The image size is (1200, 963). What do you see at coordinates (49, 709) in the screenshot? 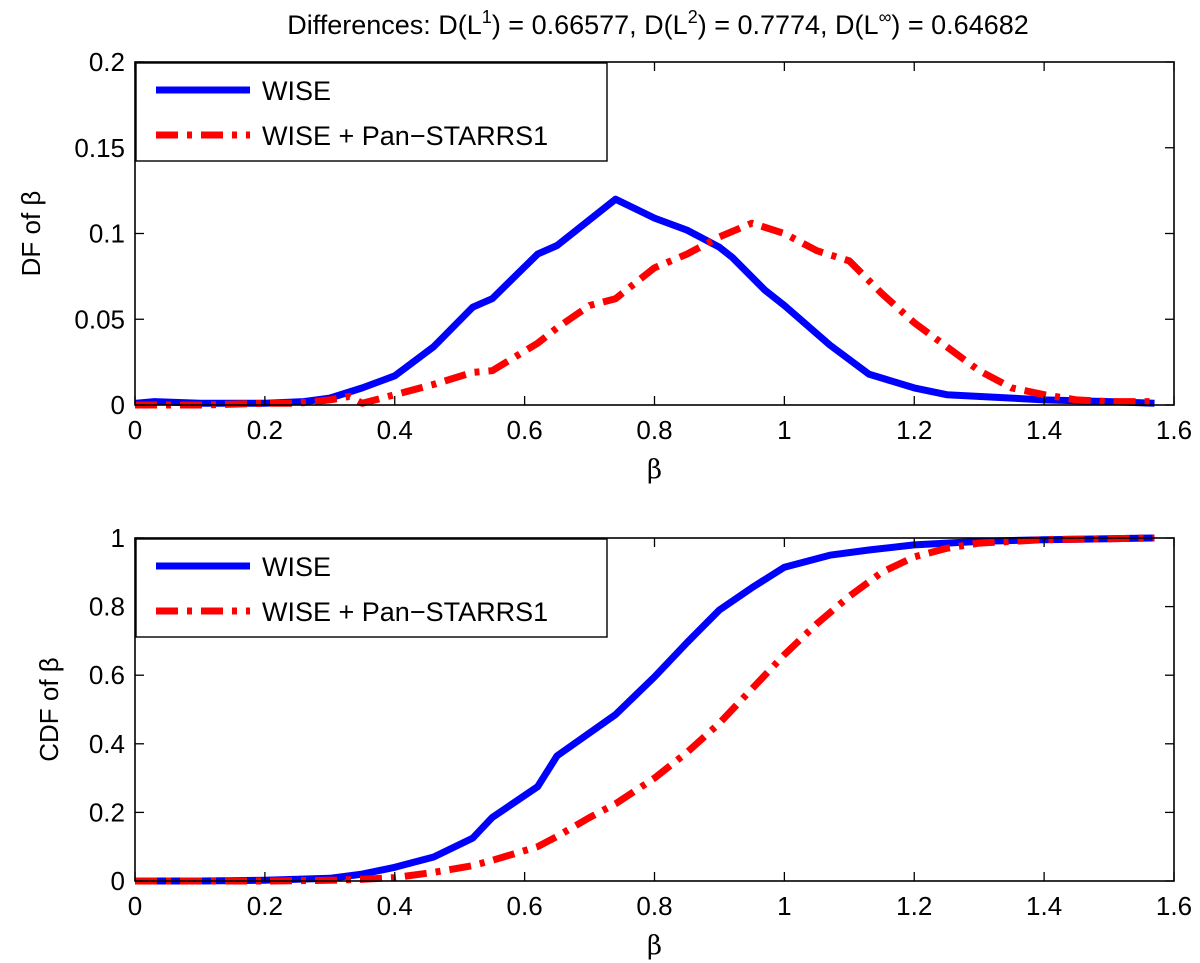
I see `y-axis-label: CDF of β` at bounding box center [49, 709].